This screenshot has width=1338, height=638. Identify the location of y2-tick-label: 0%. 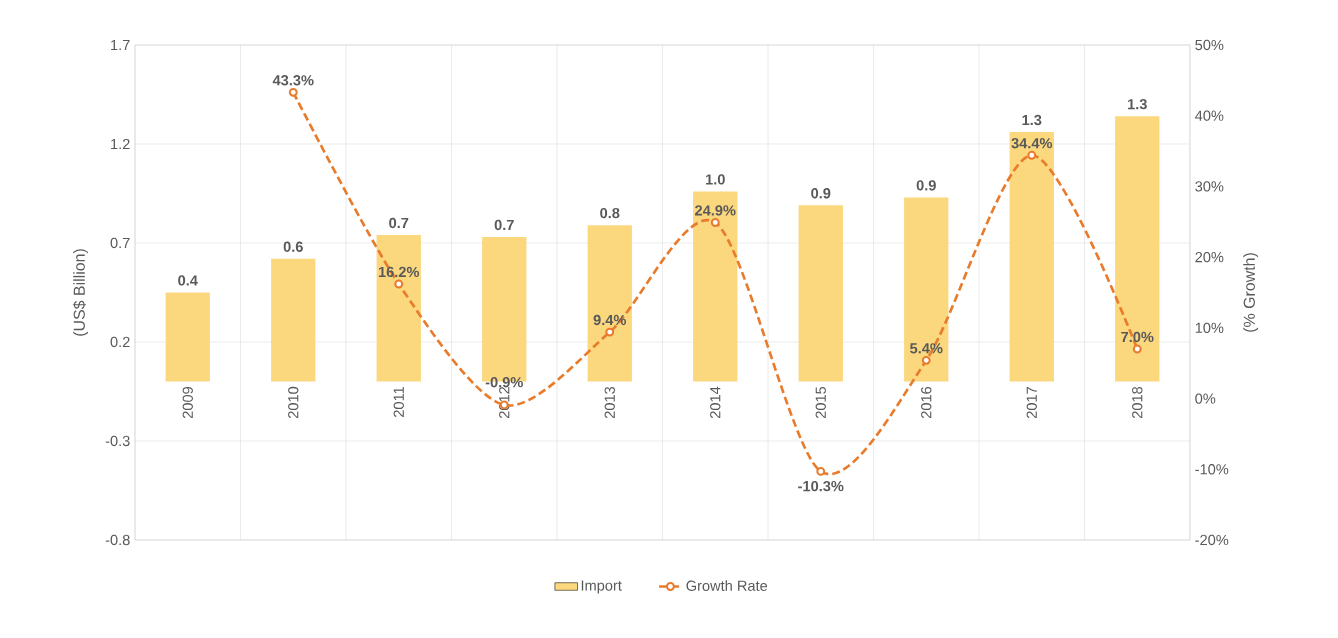
(1205, 398).